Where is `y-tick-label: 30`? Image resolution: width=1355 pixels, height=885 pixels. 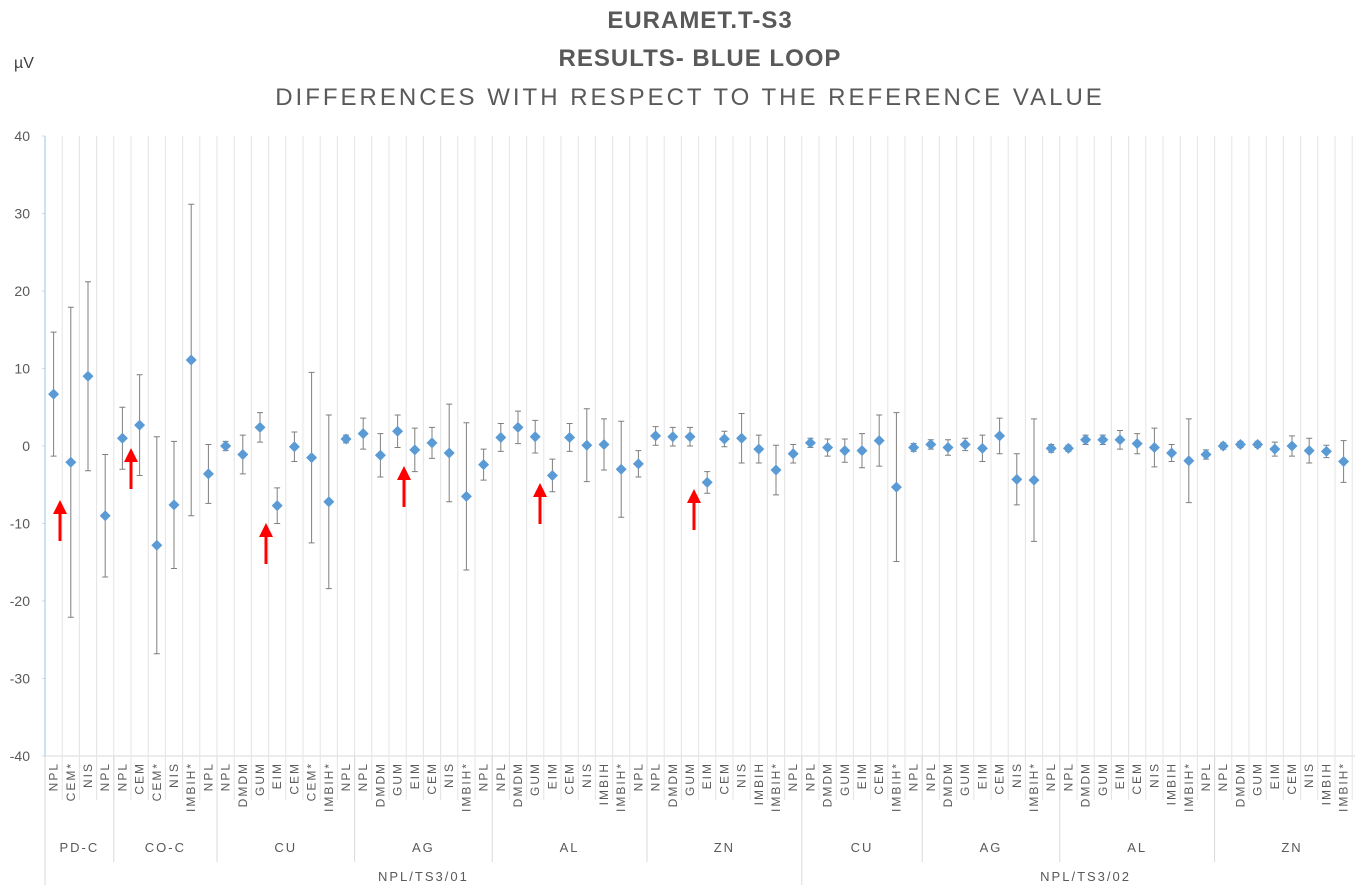 y-tick-label: 30 is located at coordinates (22, 214).